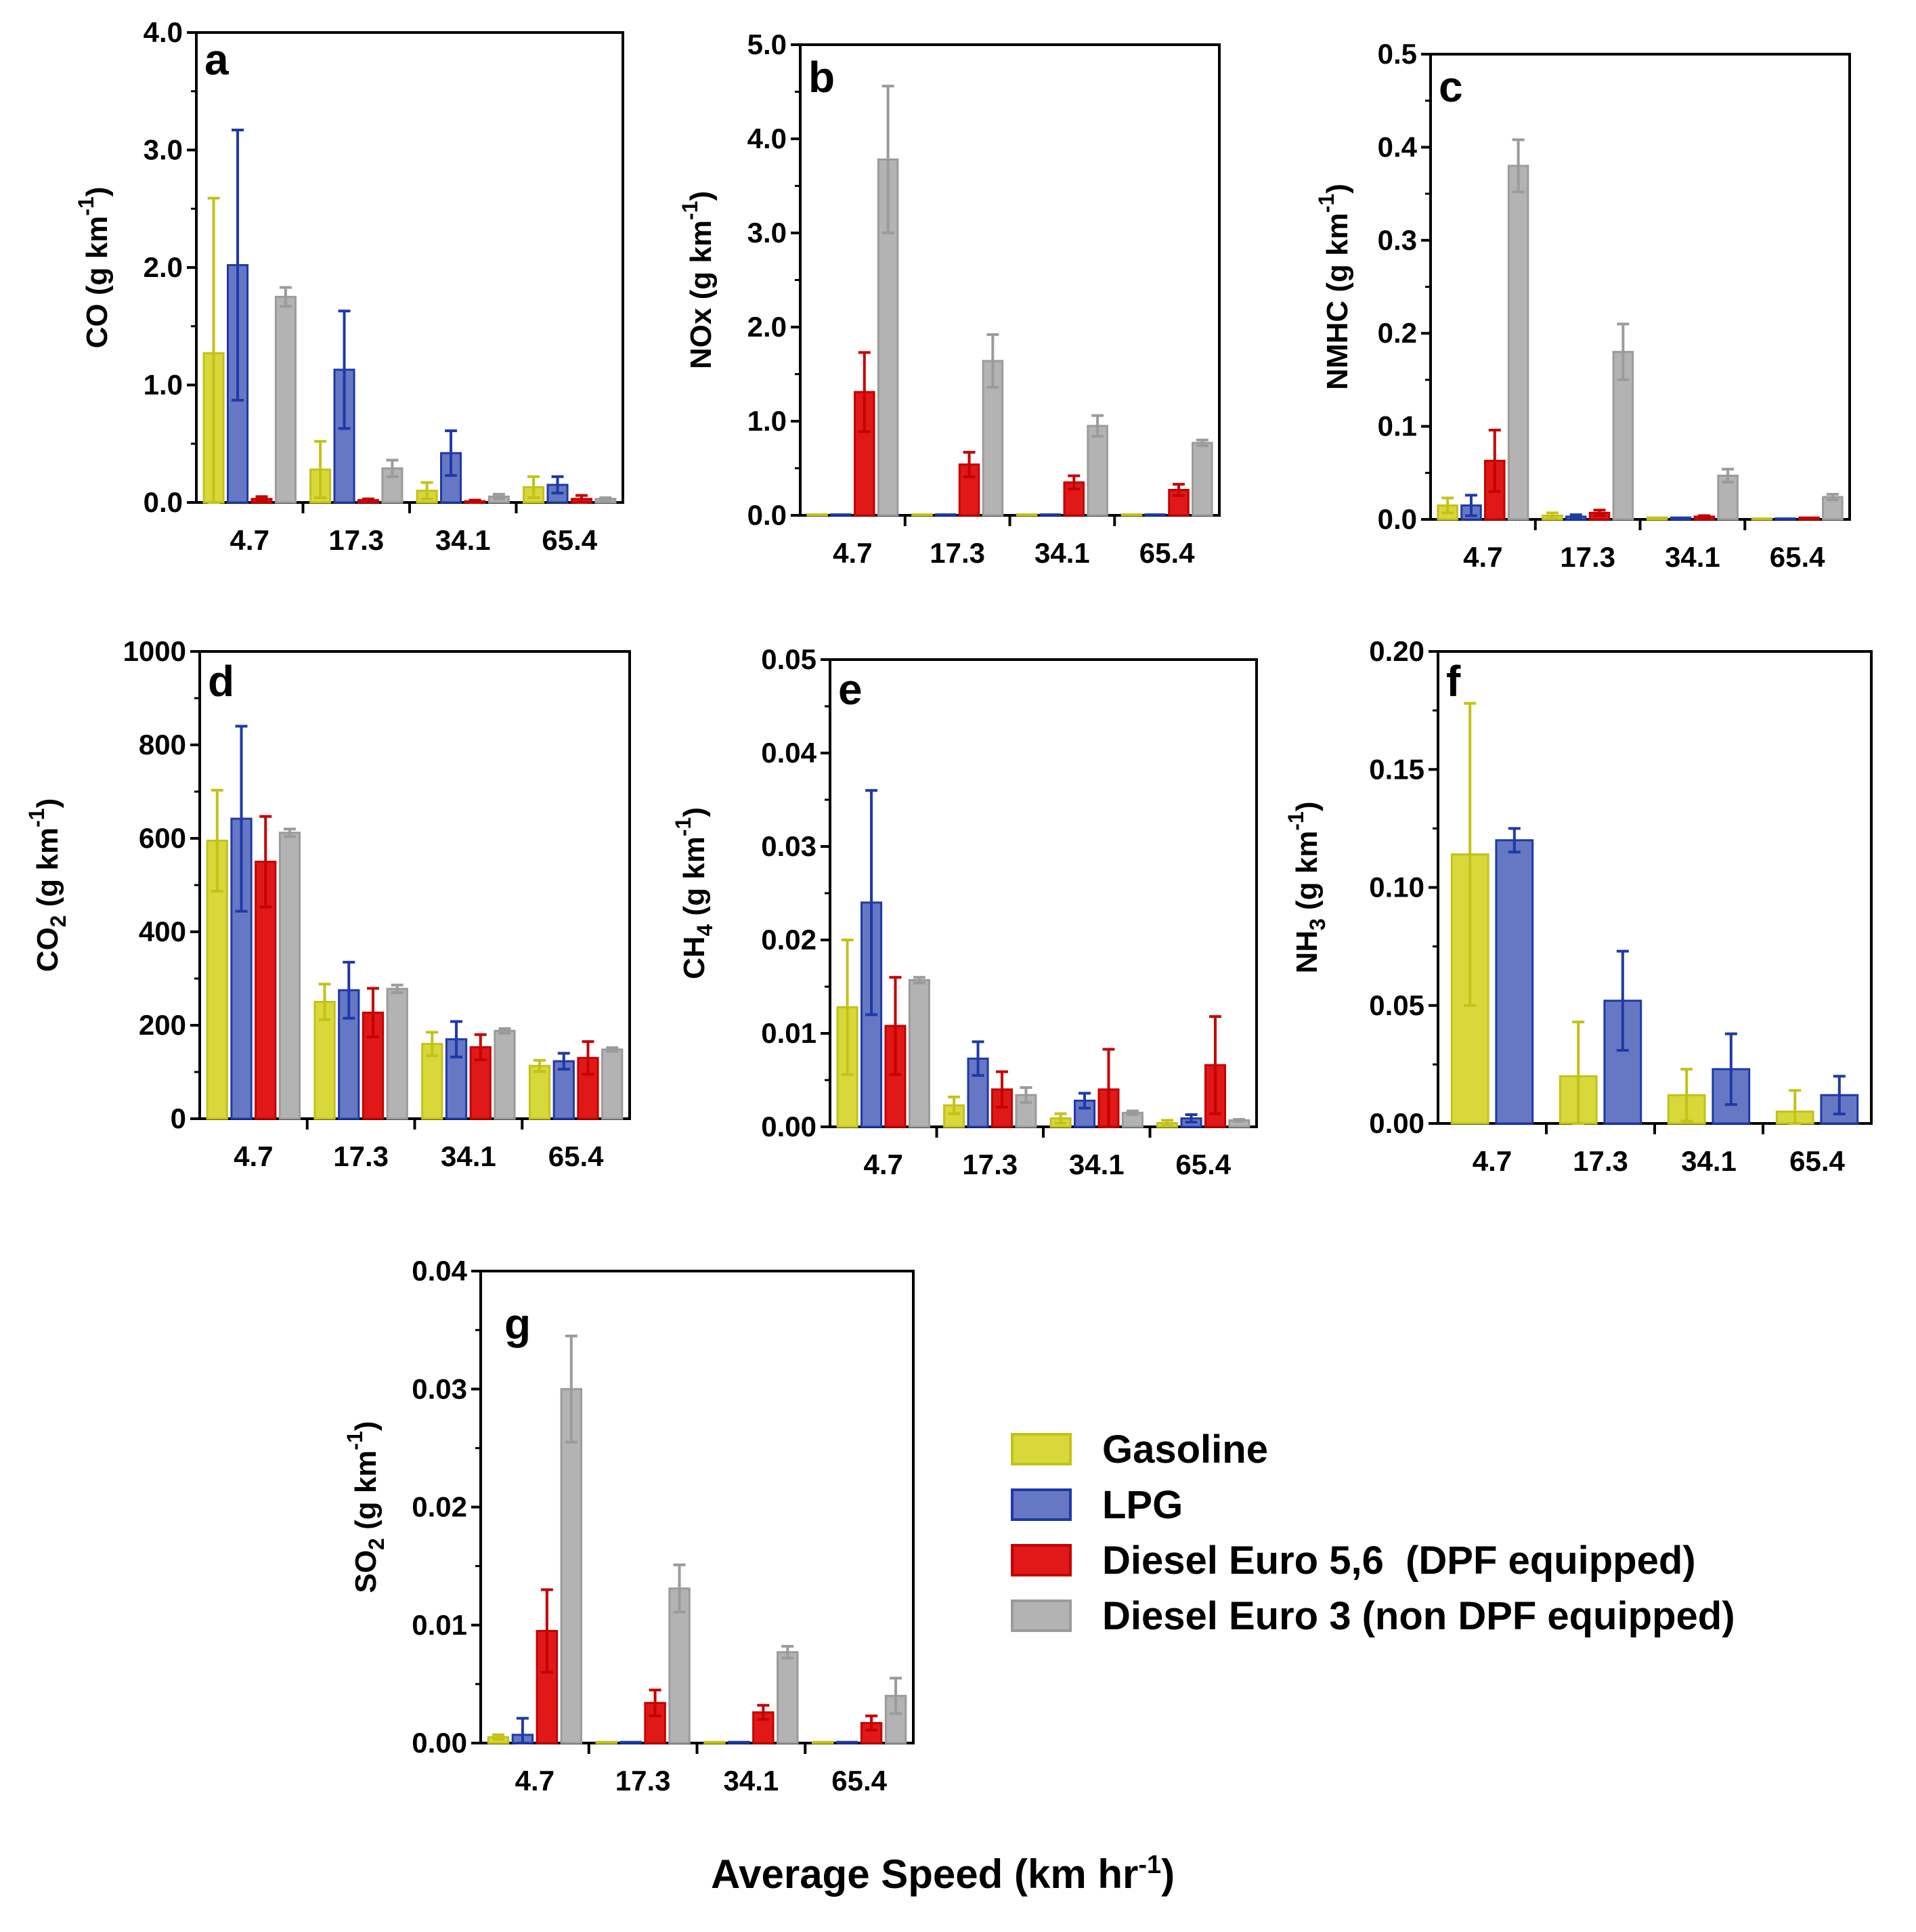 The image size is (1916, 1932). Describe the element at coordinates (789, 940) in the screenshot. I see `y-tick-label: 0.02` at that location.